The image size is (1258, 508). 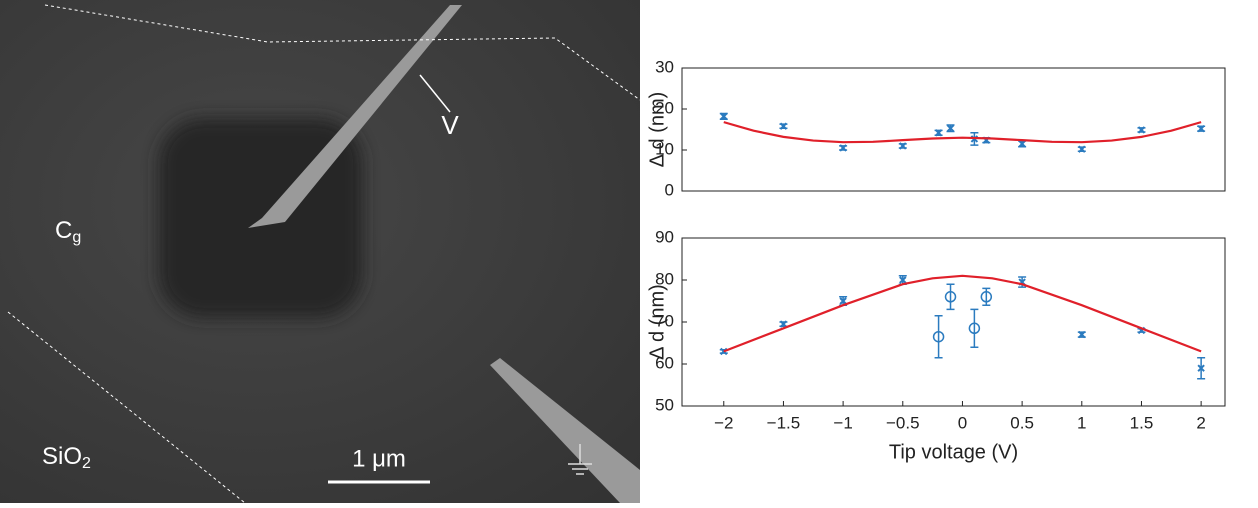 I want to click on y-tick-label: 80, so click(x=664, y=278).